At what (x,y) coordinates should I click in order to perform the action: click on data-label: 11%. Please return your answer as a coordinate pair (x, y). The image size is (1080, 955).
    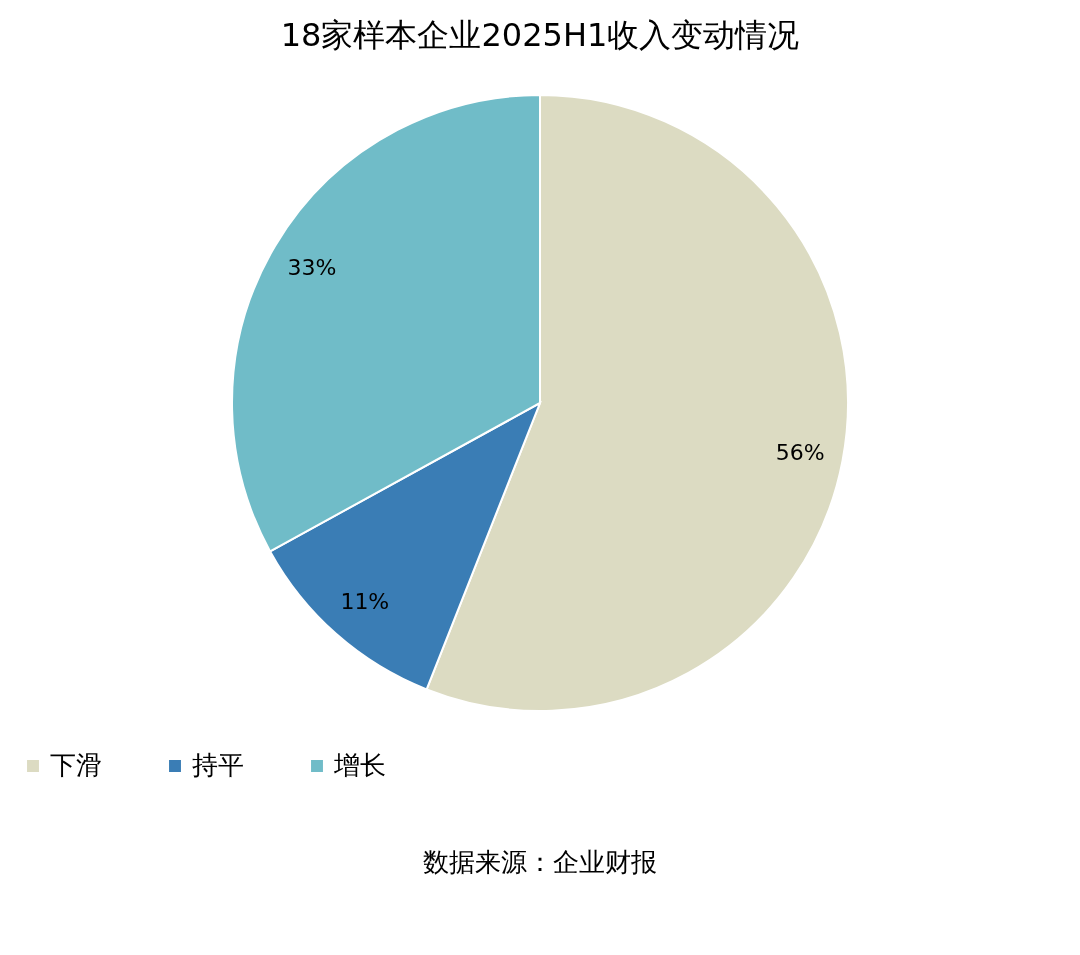
    Looking at the image, I should click on (365, 601).